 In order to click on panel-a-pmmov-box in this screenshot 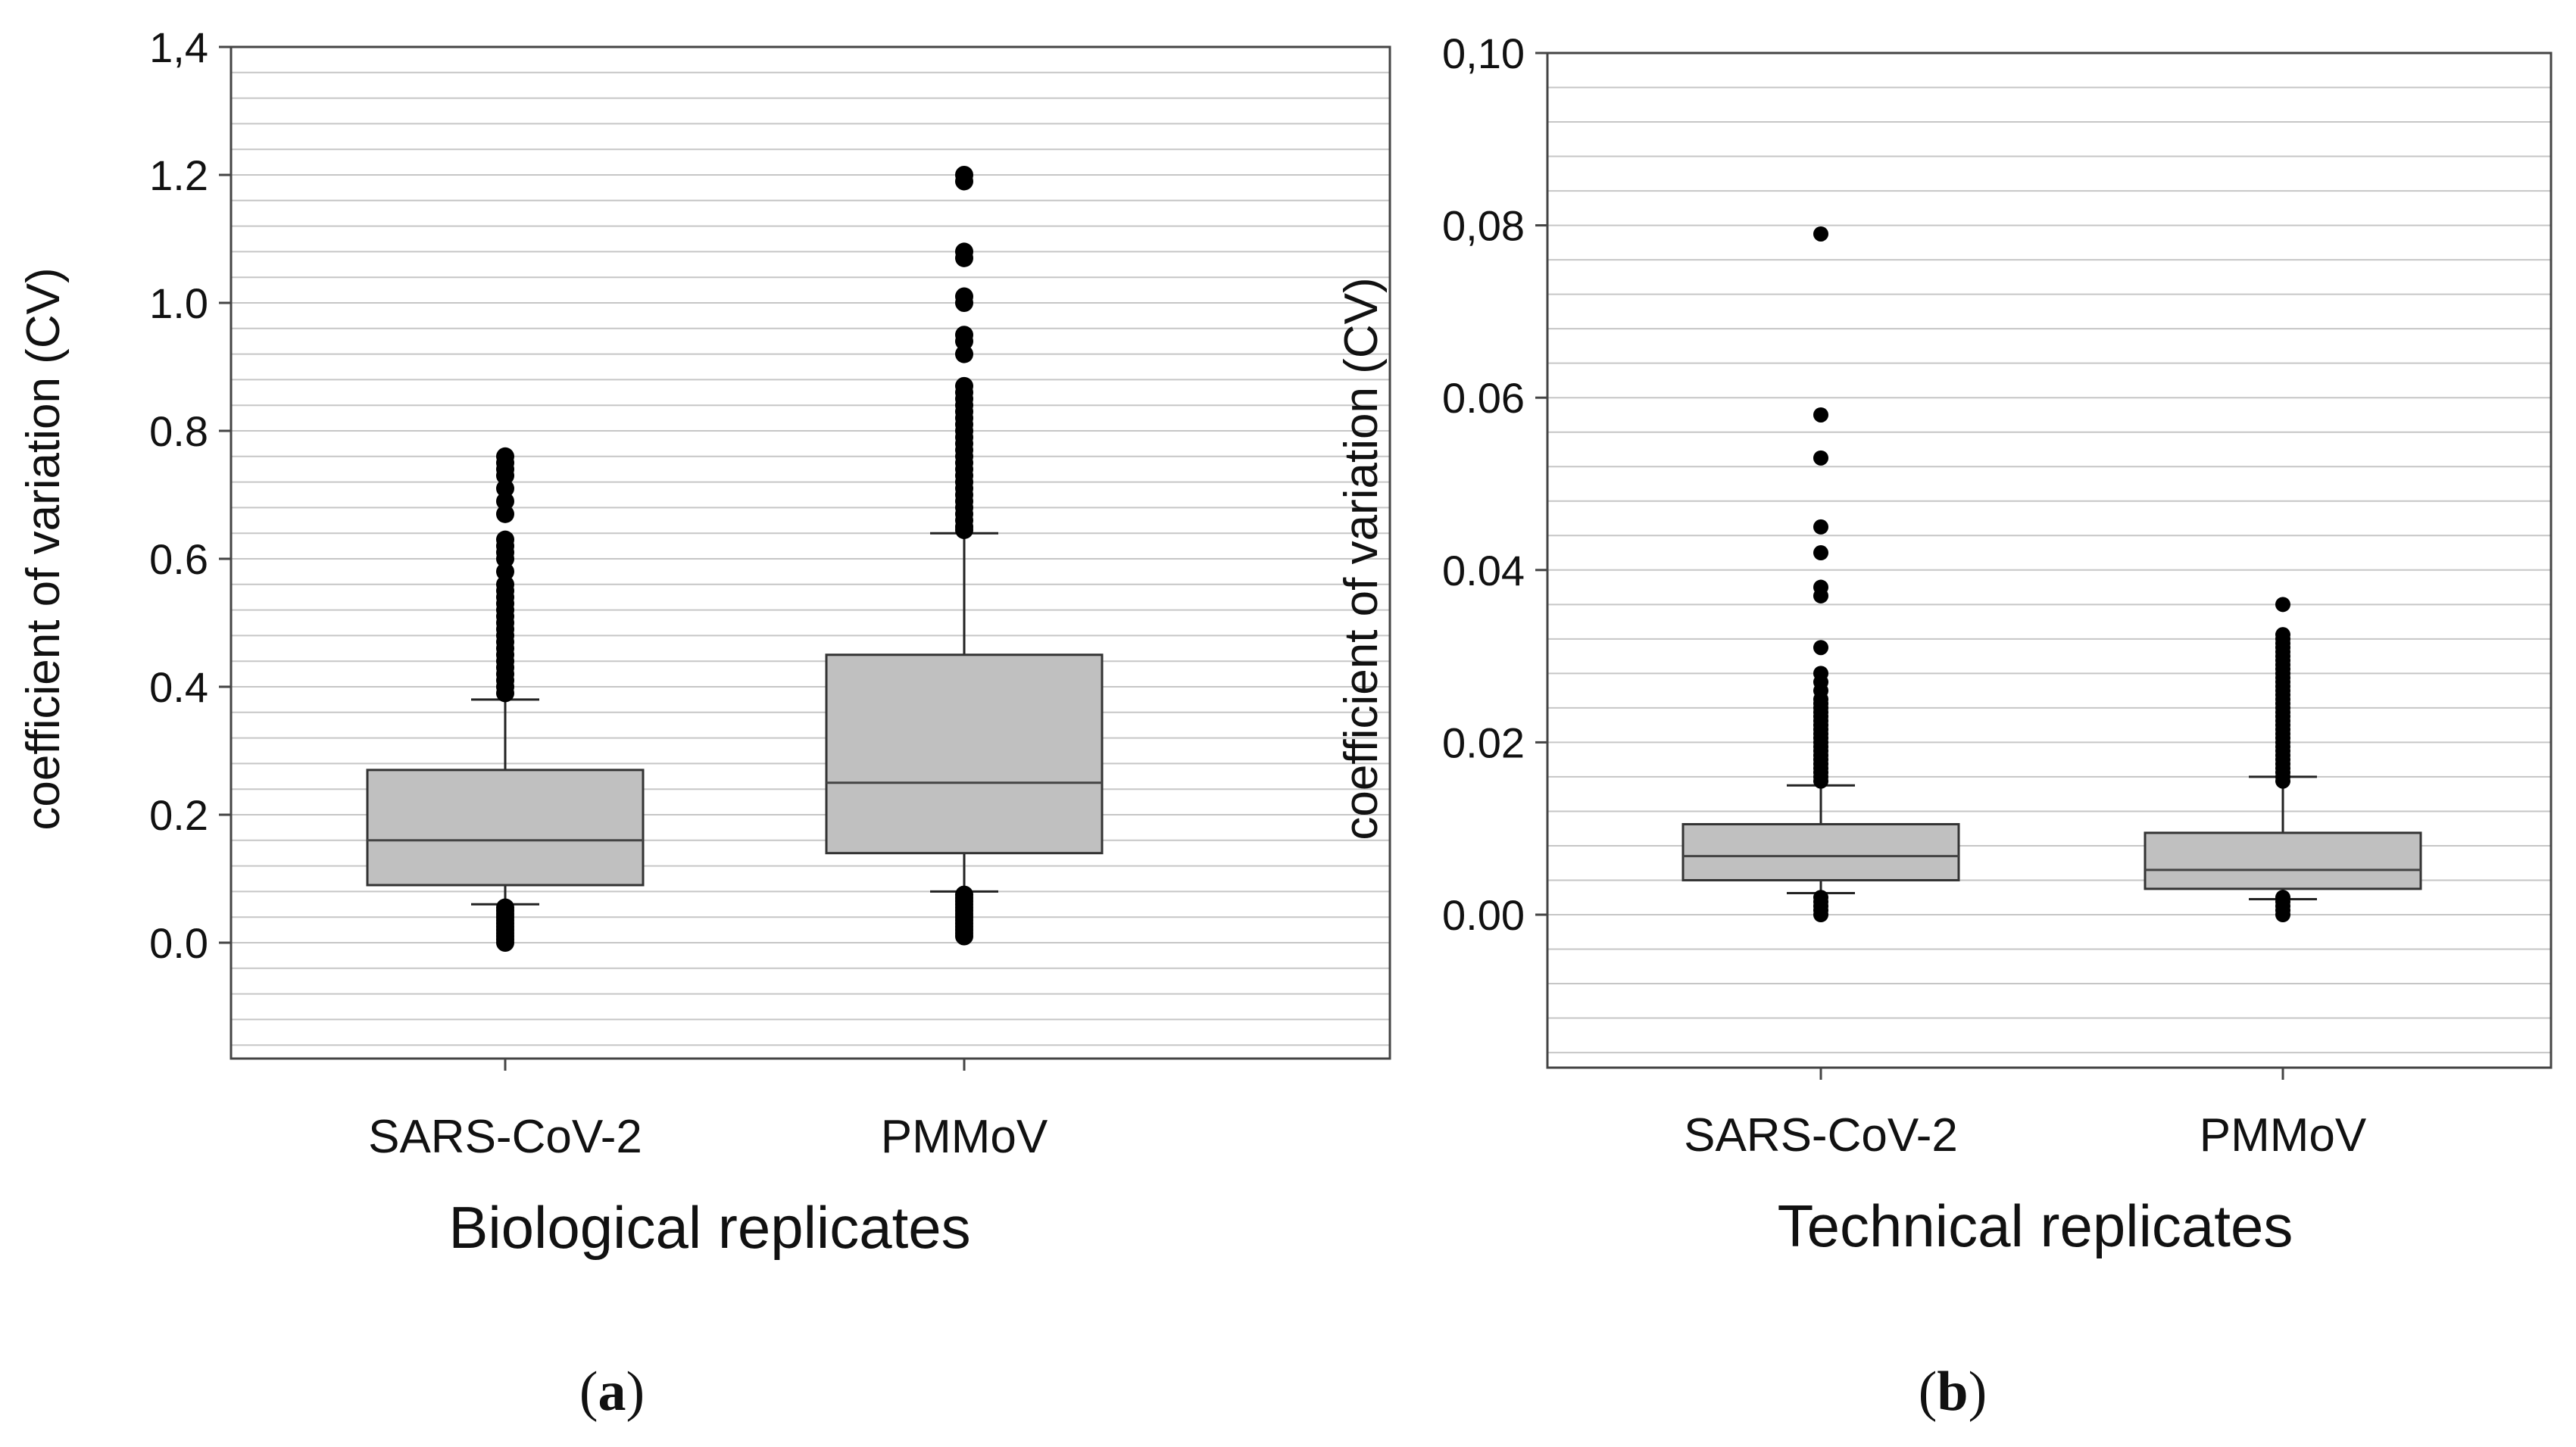, I will do `click(964, 754)`.